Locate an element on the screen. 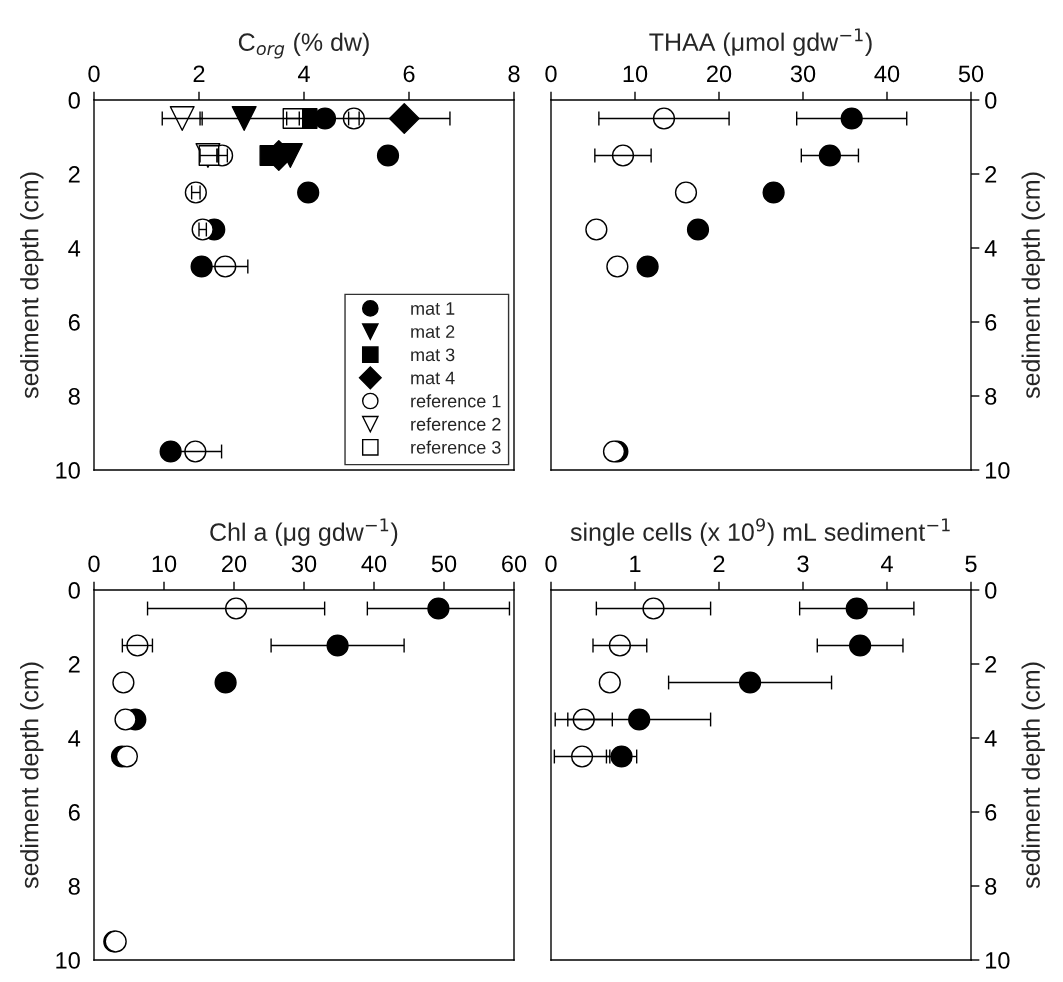 The height and width of the screenshot is (982, 1063). x-tick-label: 1 is located at coordinates (635, 563).